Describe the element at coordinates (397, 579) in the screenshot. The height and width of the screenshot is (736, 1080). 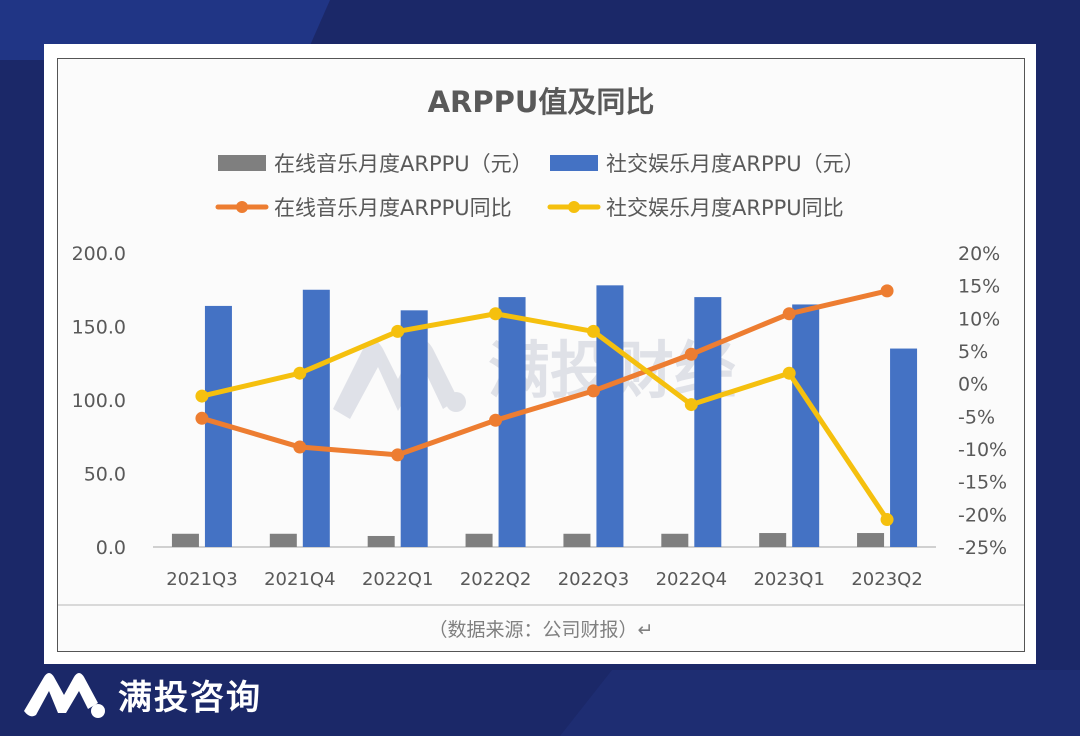
I see `x-tick-label: 2022Q1` at that location.